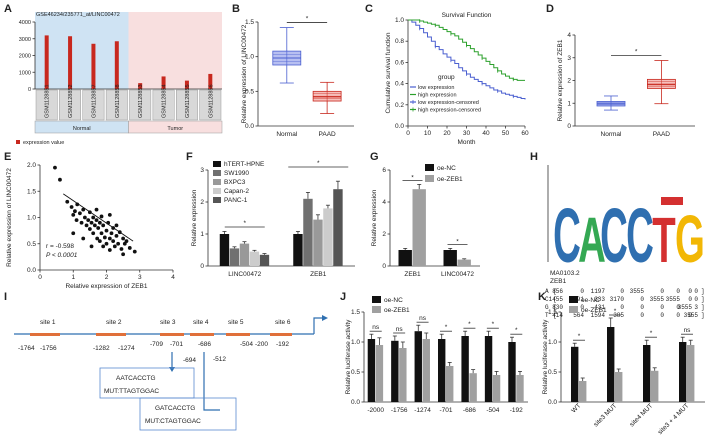 The image size is (709, 435). I want to click on site-label: site 2, so click(114, 322).